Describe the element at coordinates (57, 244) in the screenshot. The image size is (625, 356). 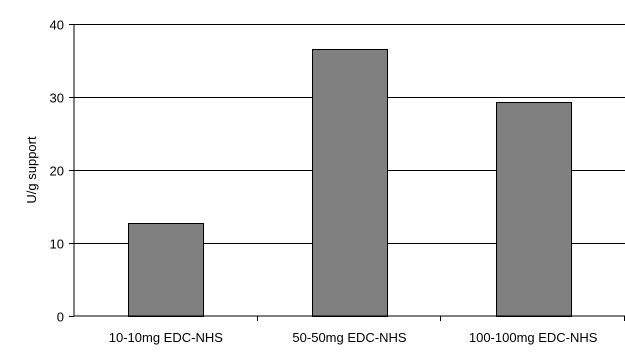
I see `y-tick-label: 10` at that location.